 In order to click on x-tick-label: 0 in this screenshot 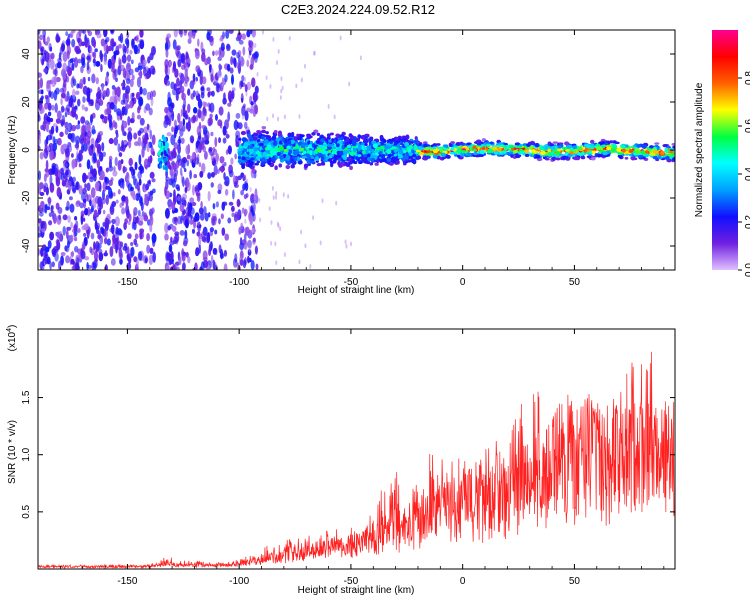, I will do `click(463, 581)`.